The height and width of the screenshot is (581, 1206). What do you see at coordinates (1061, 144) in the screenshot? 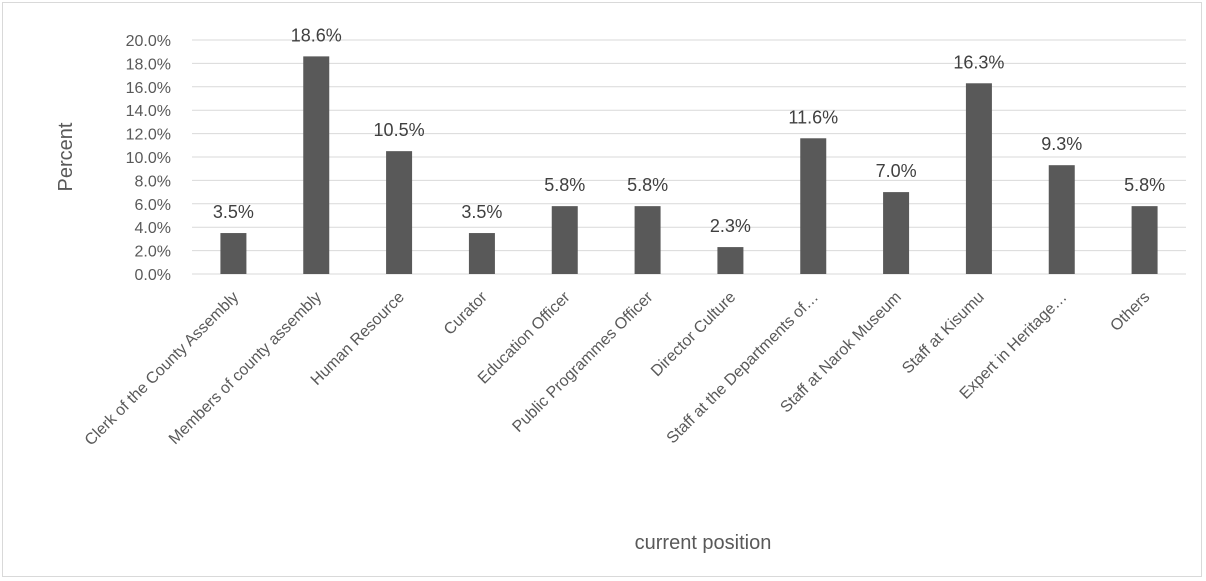
I see `data-label: 9.3%` at bounding box center [1061, 144].